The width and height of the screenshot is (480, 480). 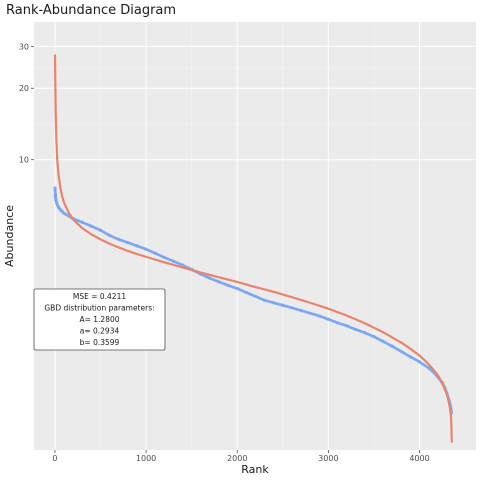 I want to click on chart-title: Rank-Abundance Diagram, so click(x=91, y=10).